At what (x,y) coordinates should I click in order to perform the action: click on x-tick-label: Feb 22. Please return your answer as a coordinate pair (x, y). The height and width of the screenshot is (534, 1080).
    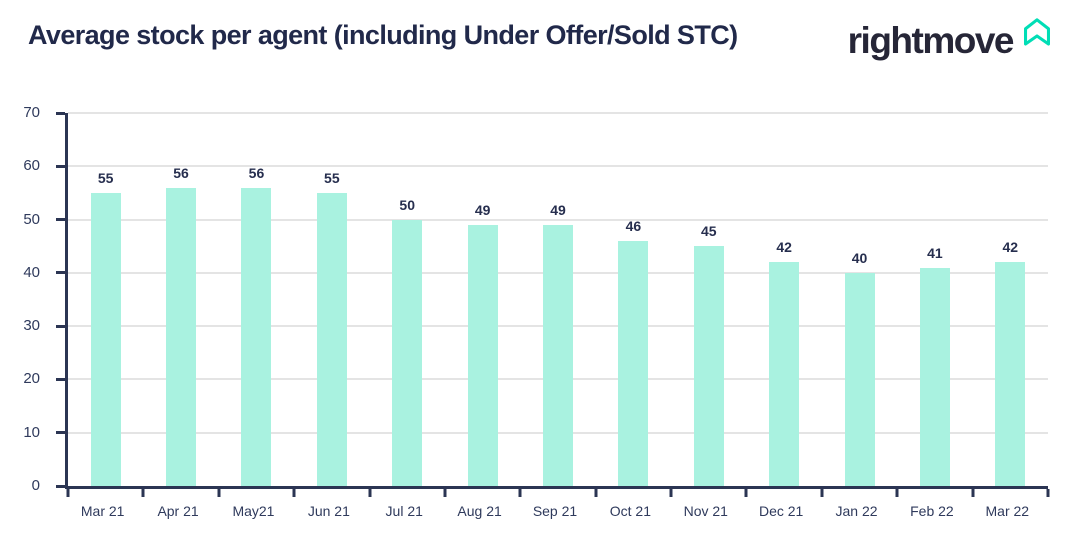
    Looking at the image, I should click on (932, 511).